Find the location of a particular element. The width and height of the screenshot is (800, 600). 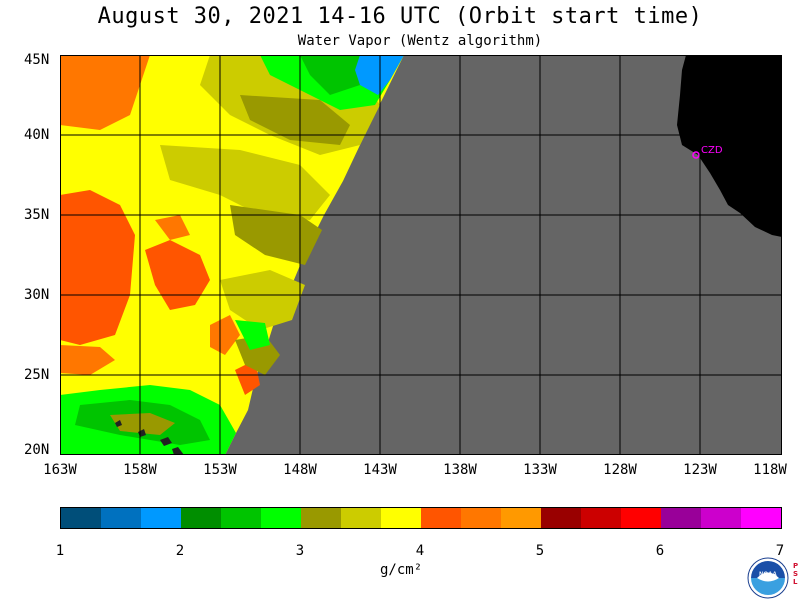

lon-label-153w: 153W is located at coordinates (220, 470).